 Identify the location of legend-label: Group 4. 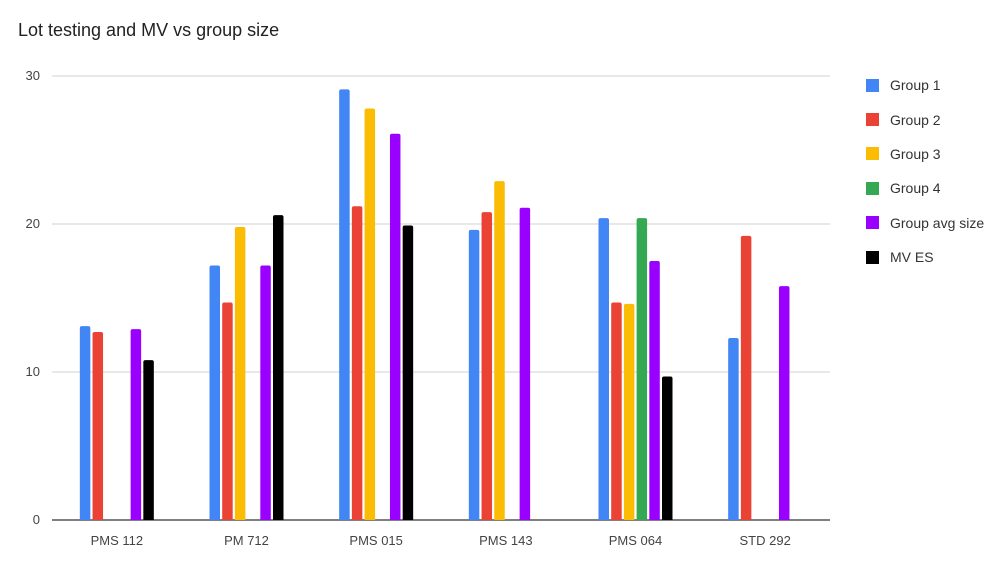
(915, 188).